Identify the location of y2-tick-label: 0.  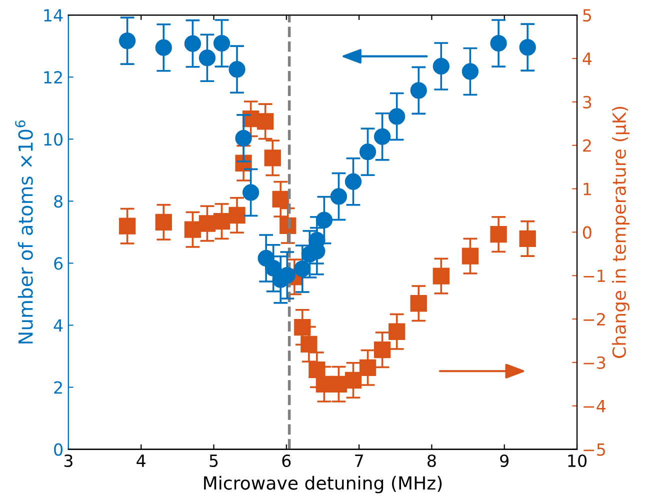
(587, 232).